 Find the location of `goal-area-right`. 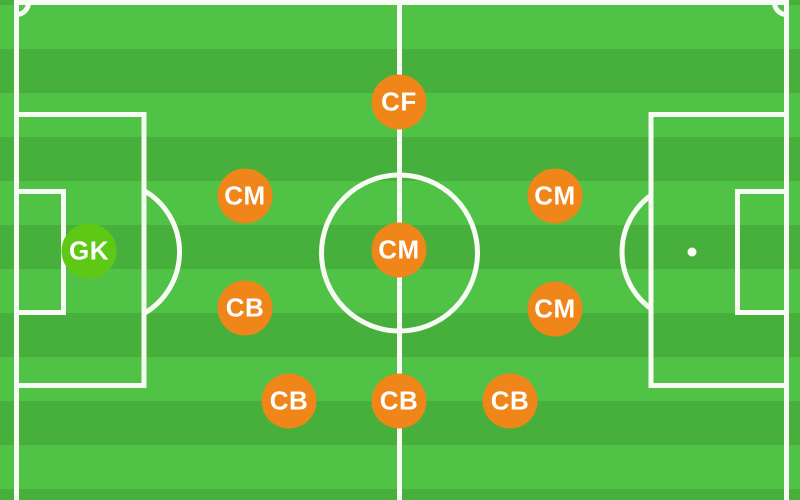

goal-area-right is located at coordinates (762, 252).